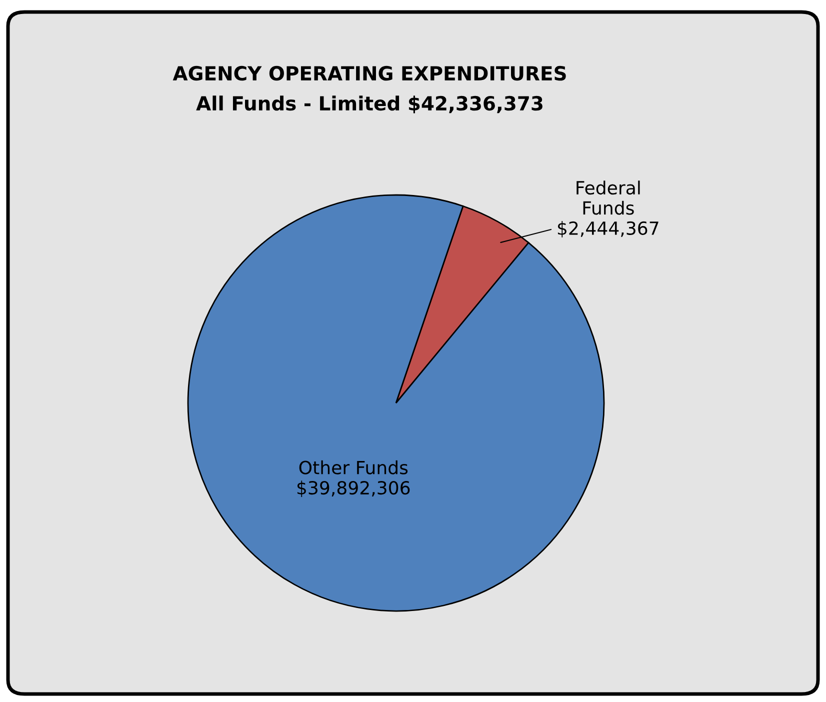 The height and width of the screenshot is (702, 826). Describe the element at coordinates (353, 489) in the screenshot. I see `data-label: $39,892,306` at that location.